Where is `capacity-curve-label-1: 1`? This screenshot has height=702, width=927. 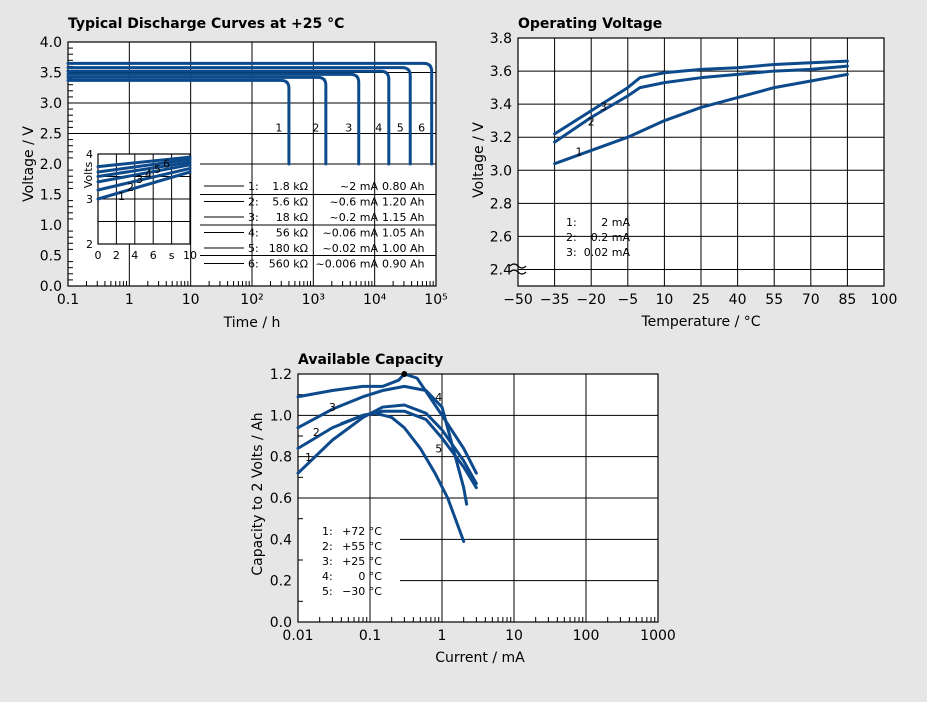
capacity-curve-label-1: 1 is located at coordinates (308, 457).